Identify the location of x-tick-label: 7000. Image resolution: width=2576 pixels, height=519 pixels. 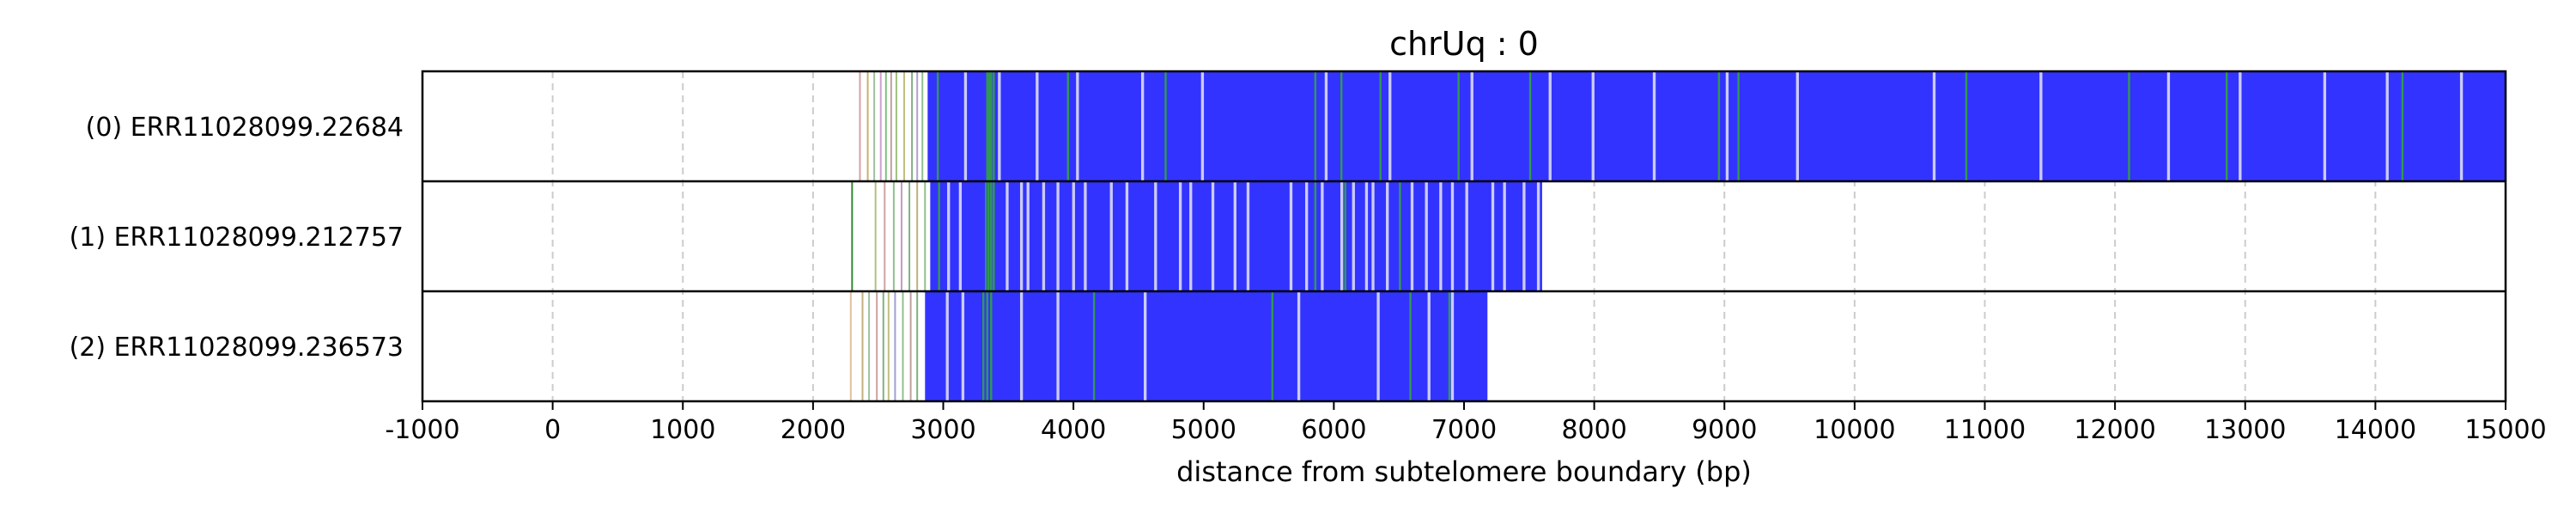
(1464, 430).